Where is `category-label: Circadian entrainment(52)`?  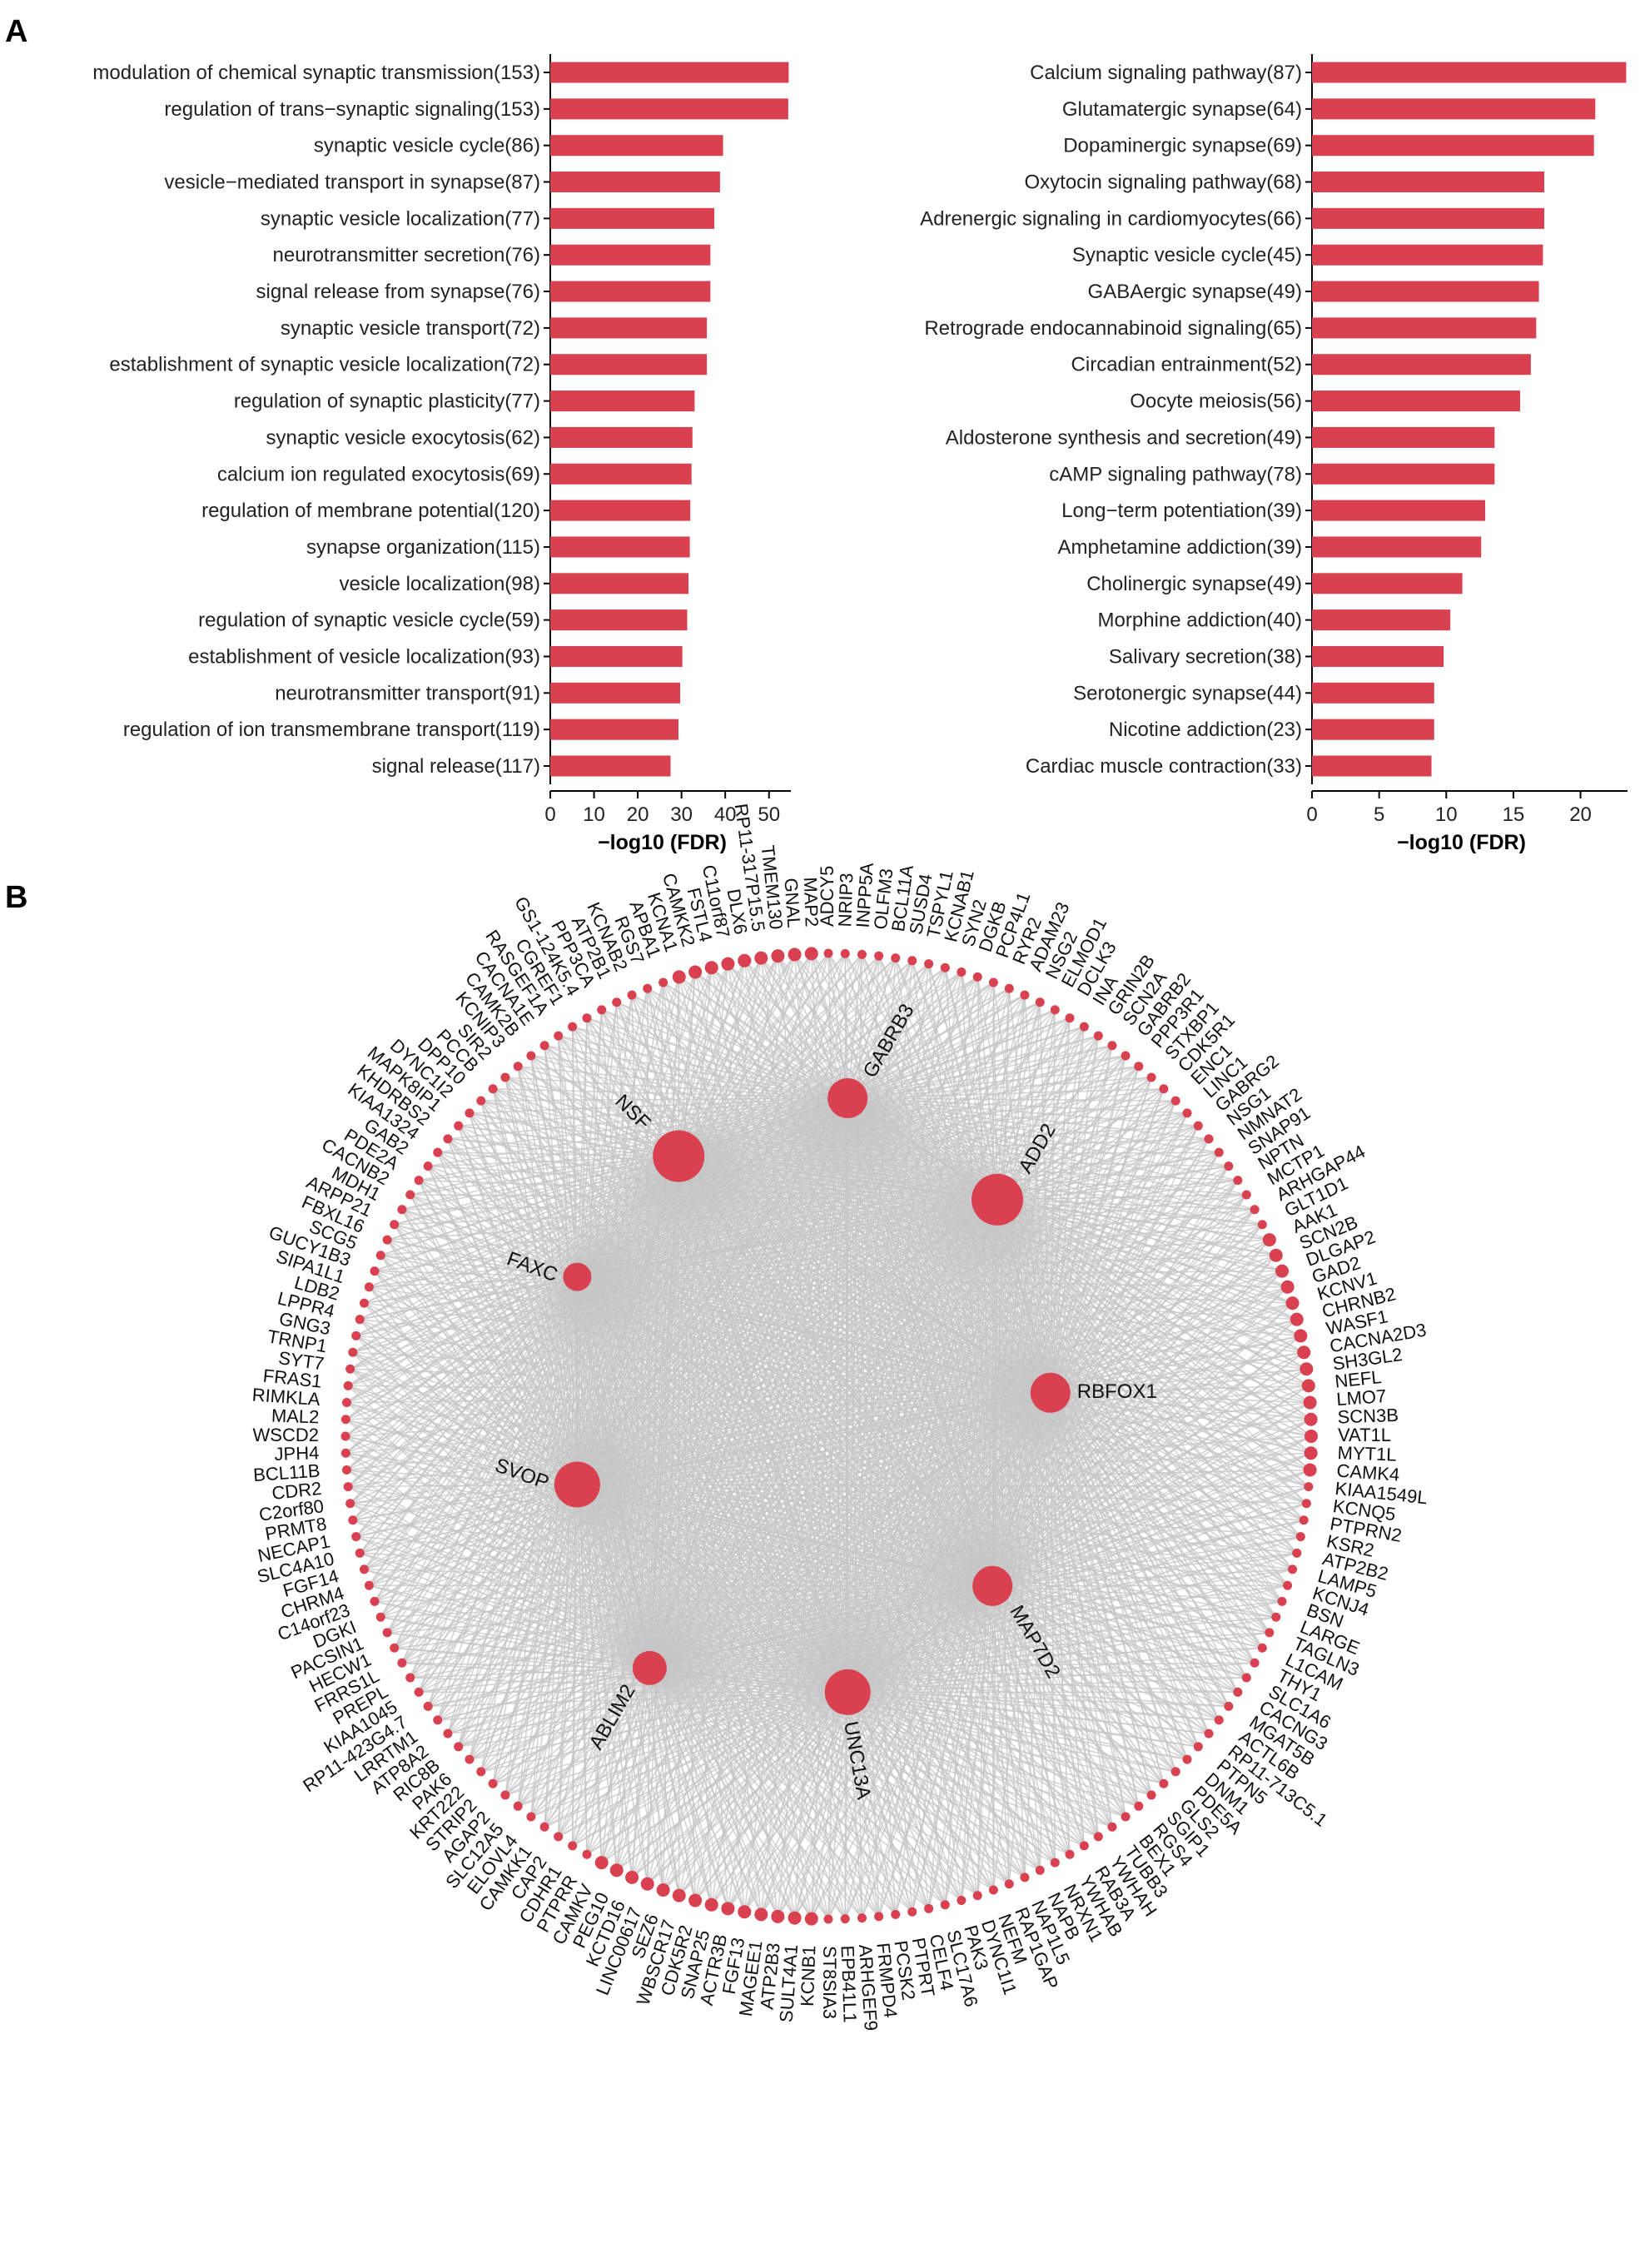 category-label: Circadian entrainment(52) is located at coordinates (1186, 365).